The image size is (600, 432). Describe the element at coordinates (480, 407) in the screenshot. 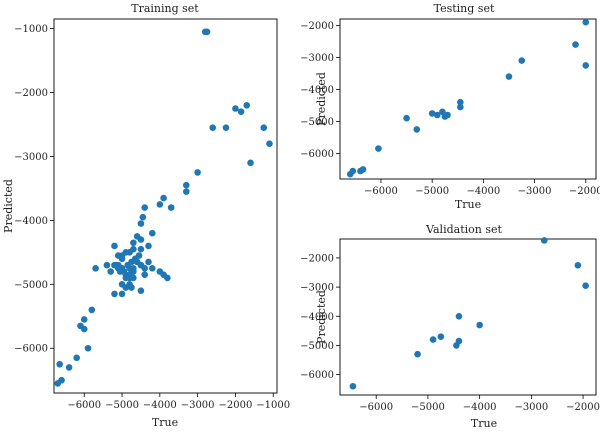

I see `validation-xtick-label: −4000` at that location.